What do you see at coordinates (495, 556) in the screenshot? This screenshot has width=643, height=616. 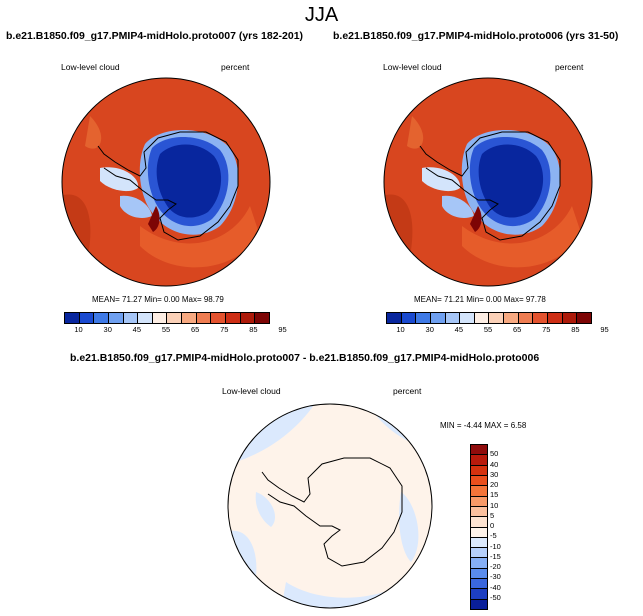 I see `colorbar-tick-label: -15` at bounding box center [495, 556].